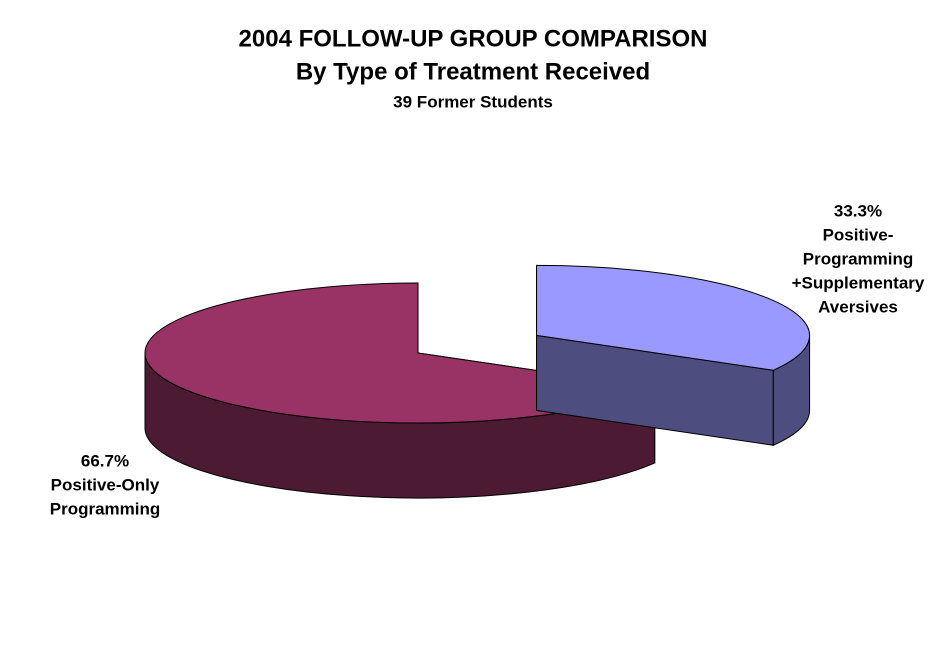 The image size is (947, 648). What do you see at coordinates (473, 101) in the screenshot?
I see `chart-caption: 39 Former Students` at bounding box center [473, 101].